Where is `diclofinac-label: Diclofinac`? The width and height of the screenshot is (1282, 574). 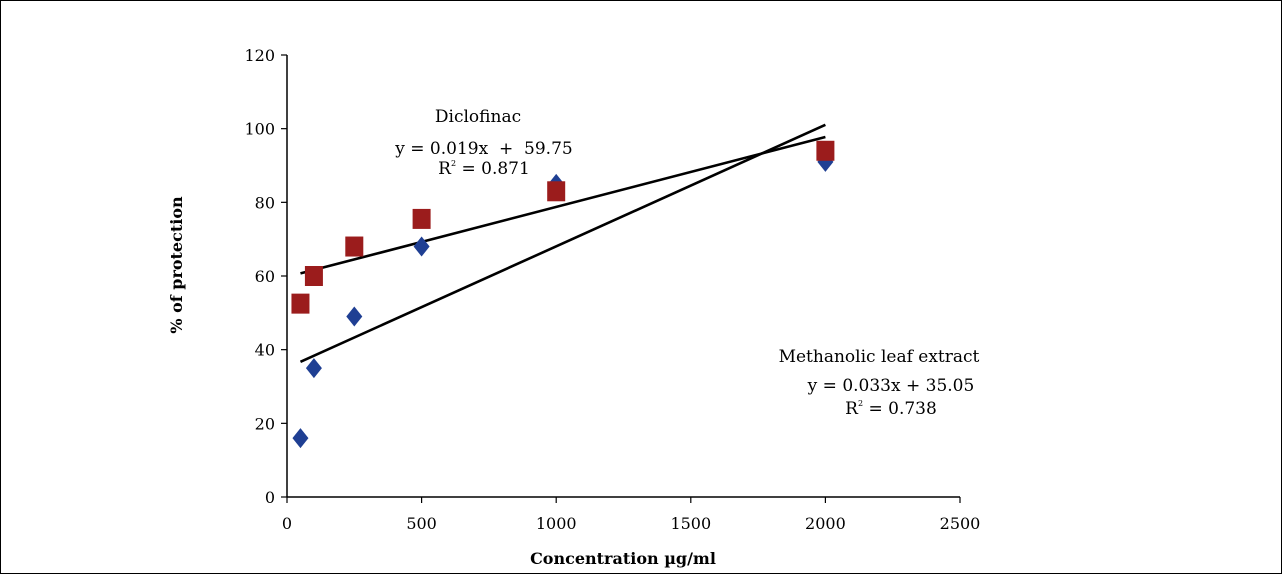 diclofinac-label: Diclofinac is located at coordinates (478, 117).